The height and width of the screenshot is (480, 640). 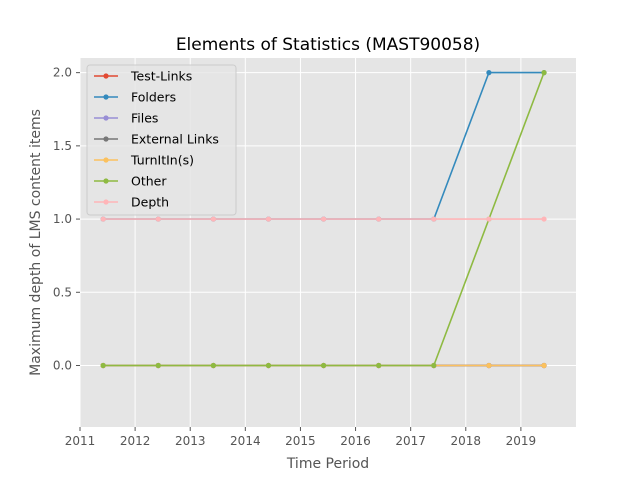 I want to click on x-axis-ticks: 2011 2012 2013 2014 2015 2016 2017 2018 2019, so click(x=300, y=437).